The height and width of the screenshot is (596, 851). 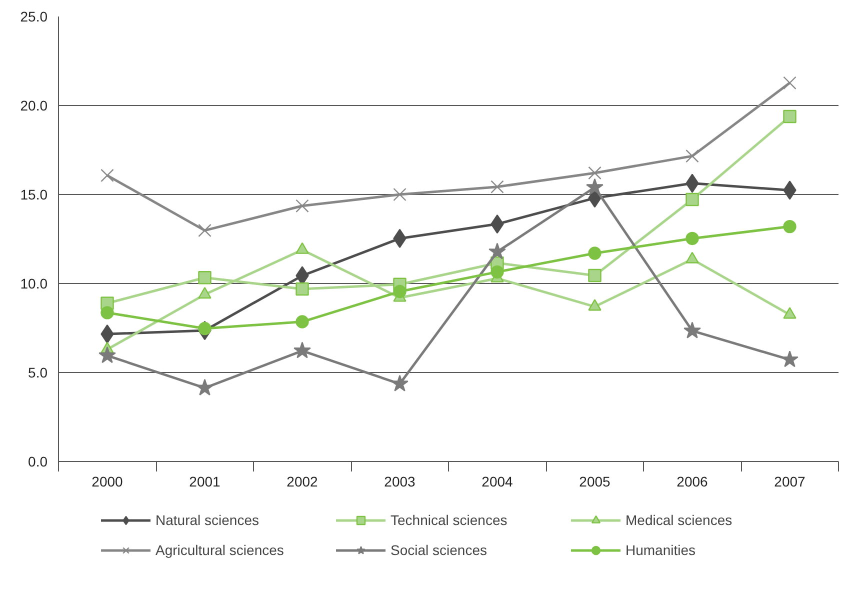 What do you see at coordinates (34, 106) in the screenshot?
I see `y-tick-label: 20.0` at bounding box center [34, 106].